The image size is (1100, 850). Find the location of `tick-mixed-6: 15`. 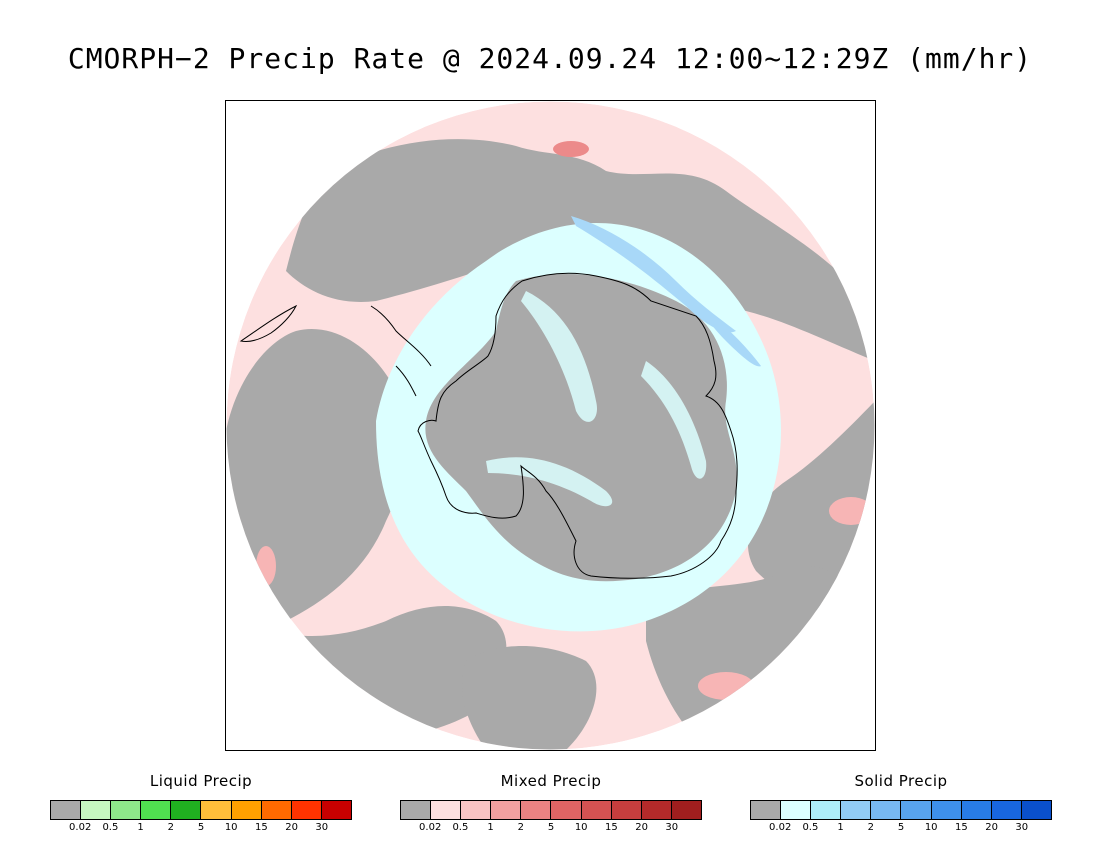

tick-mixed-6: 15 is located at coordinates (611, 827).